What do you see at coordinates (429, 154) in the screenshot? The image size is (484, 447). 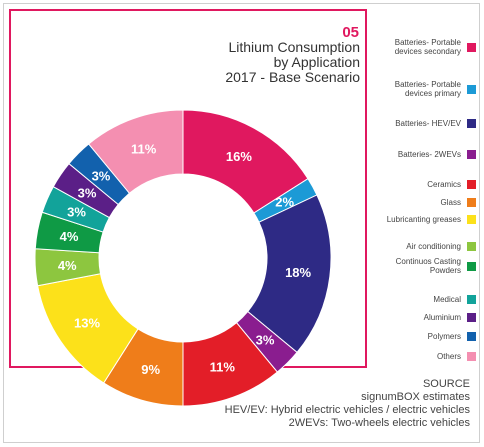 I see `legend-label: Batteries- 2WEVs` at bounding box center [429, 154].